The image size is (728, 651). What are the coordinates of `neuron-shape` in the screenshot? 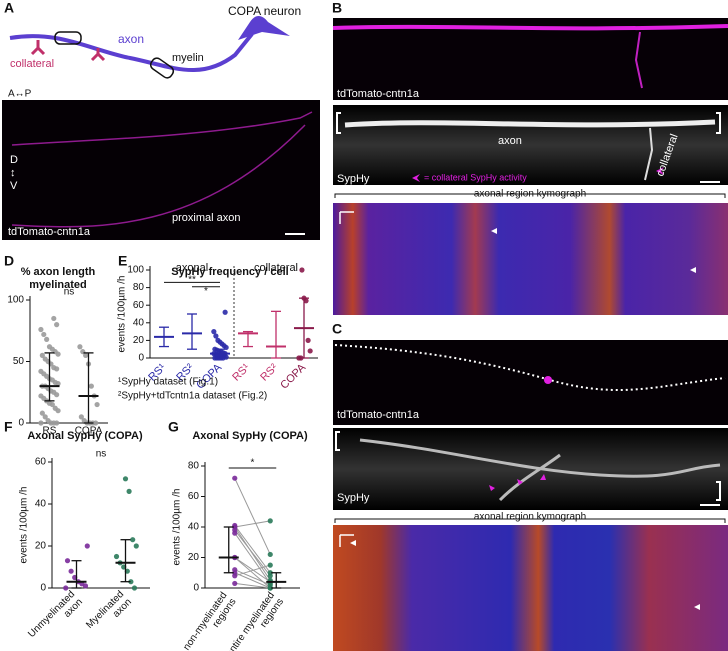 It's located at (264, 28).